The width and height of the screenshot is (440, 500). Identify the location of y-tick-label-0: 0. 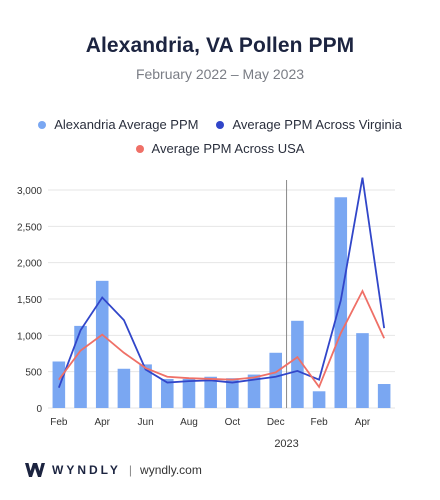
(39, 409).